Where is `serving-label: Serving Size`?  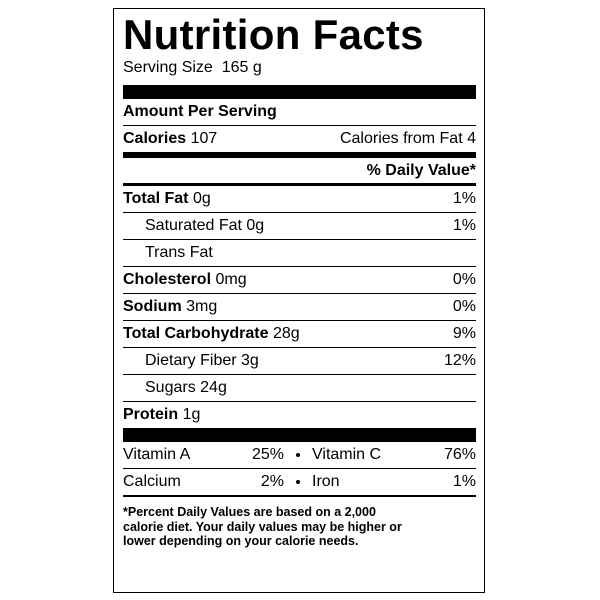 serving-label: Serving Size is located at coordinates (168, 67).